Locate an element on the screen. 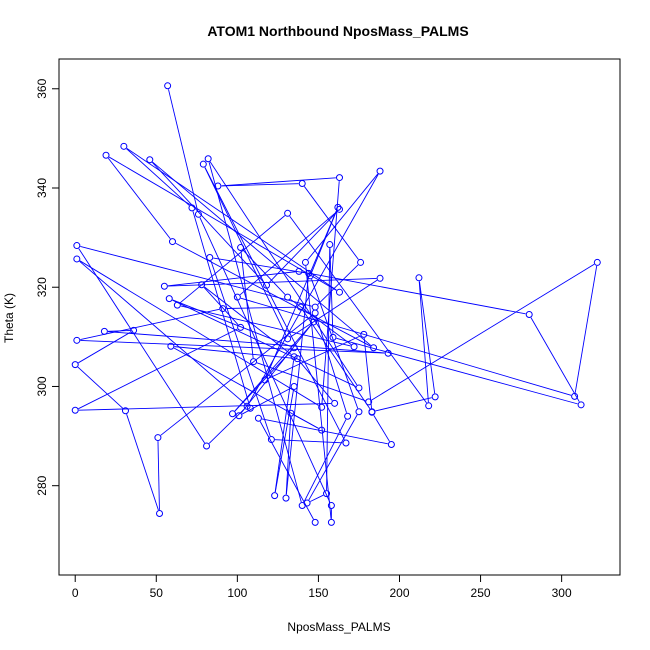 The height and width of the screenshot is (650, 650). x-tick-label: 250 is located at coordinates (481, 593).